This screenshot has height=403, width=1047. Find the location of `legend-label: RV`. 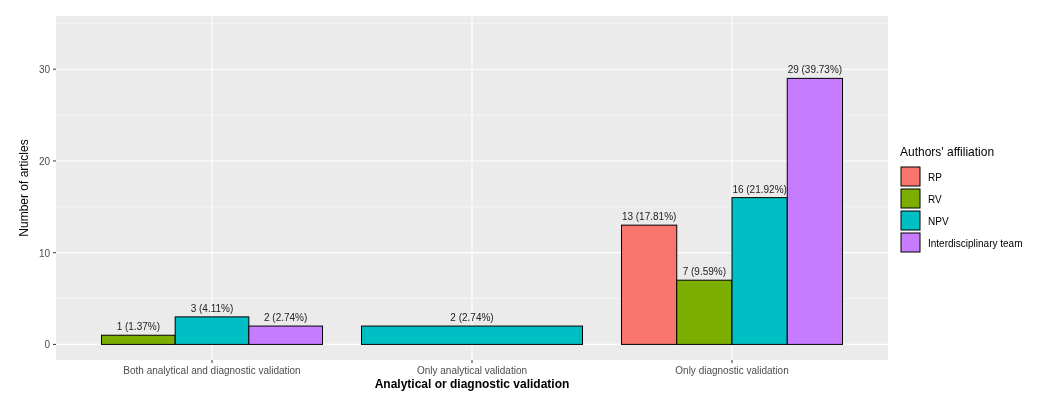

legend-label: RV is located at coordinates (935, 199).